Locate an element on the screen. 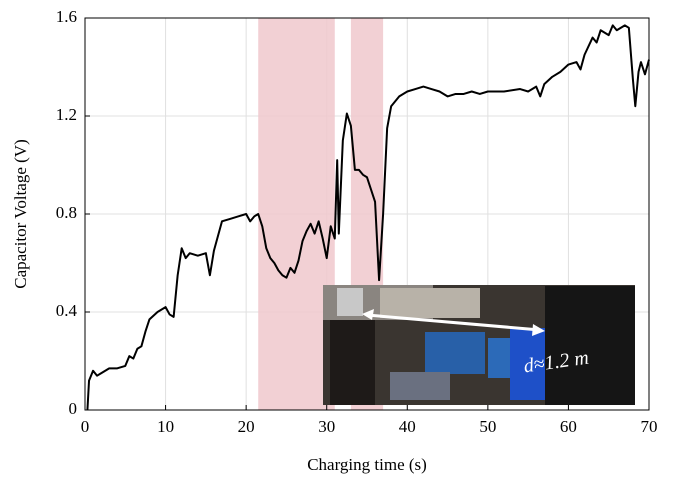 The width and height of the screenshot is (675, 485). photo-shelf is located at coordinates (430, 303).